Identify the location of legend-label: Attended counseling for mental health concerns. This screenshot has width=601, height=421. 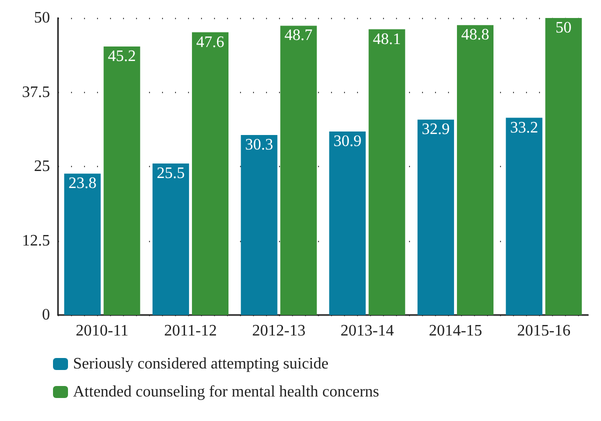
(226, 392).